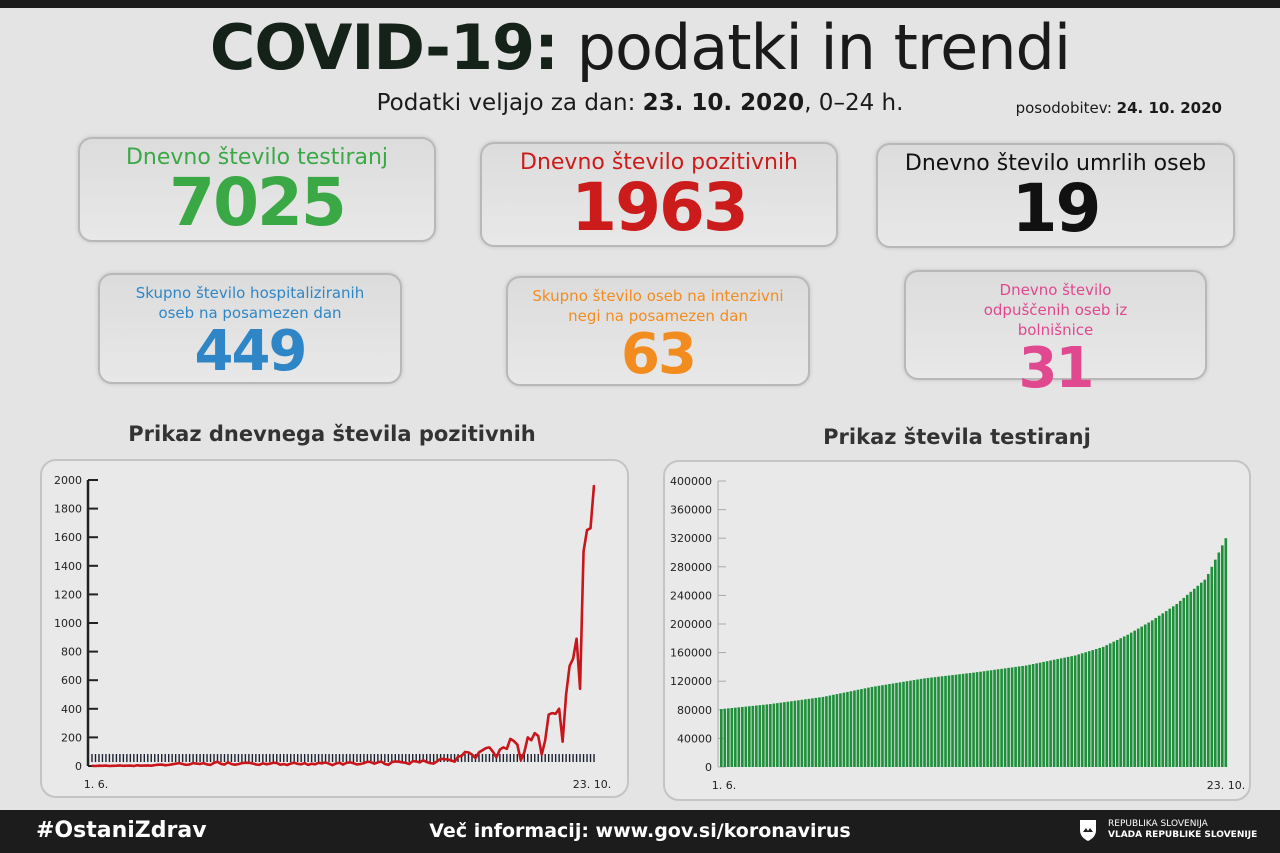  What do you see at coordinates (640, 4) in the screenshot?
I see `top-bar` at bounding box center [640, 4].